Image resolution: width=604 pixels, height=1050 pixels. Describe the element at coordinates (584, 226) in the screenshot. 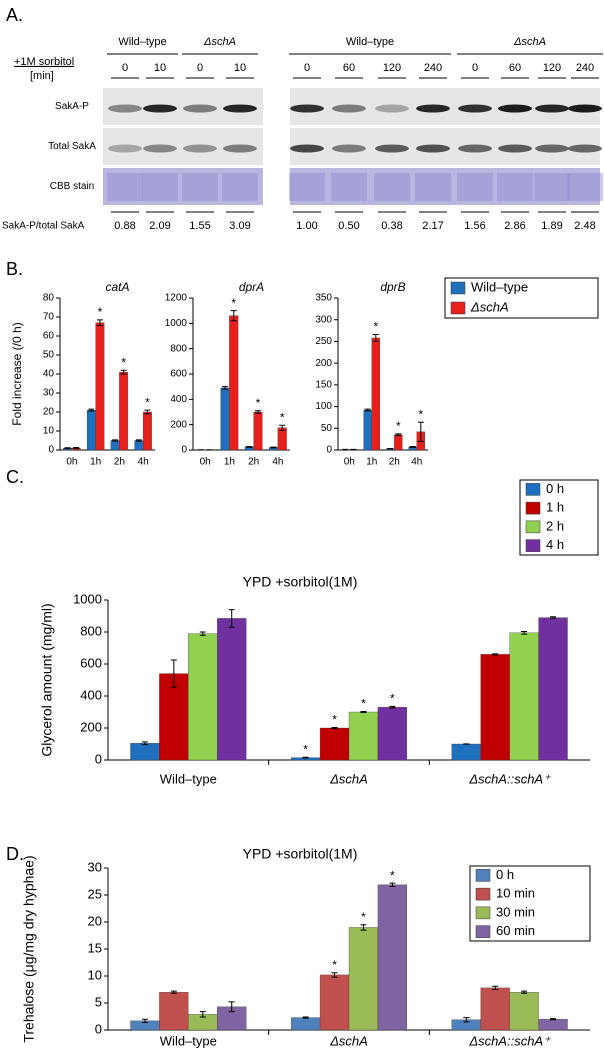

I see `ratio: 2.48` at that location.